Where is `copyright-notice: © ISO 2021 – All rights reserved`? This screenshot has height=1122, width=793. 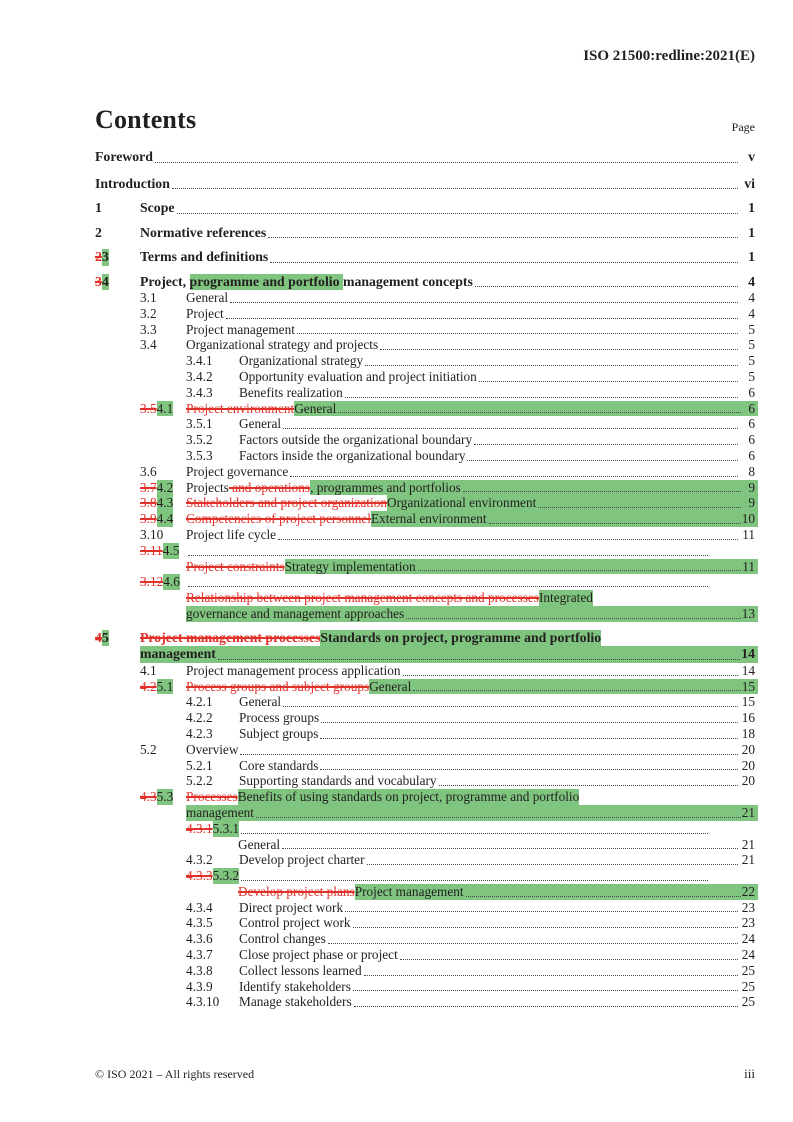
copyright-notice: © ISO 2021 – All rights reserved is located at coordinates (175, 1074).